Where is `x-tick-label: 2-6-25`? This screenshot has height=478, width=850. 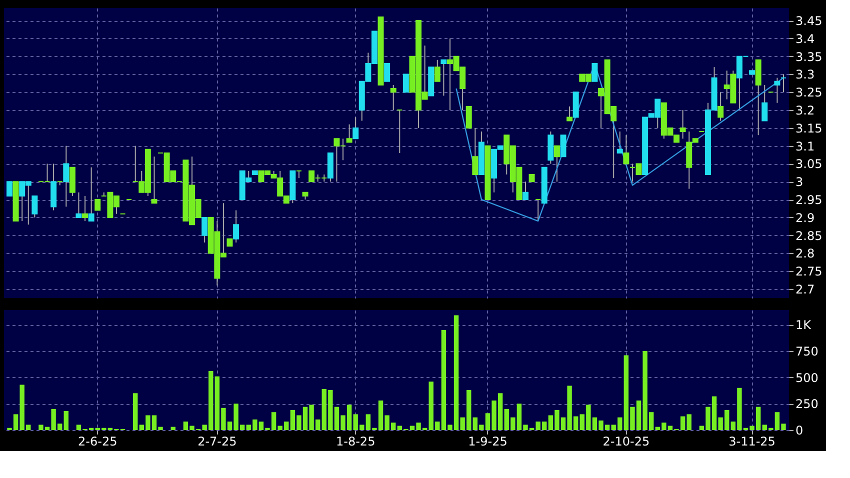
x-tick-label: 2-6-25 is located at coordinates (98, 441).